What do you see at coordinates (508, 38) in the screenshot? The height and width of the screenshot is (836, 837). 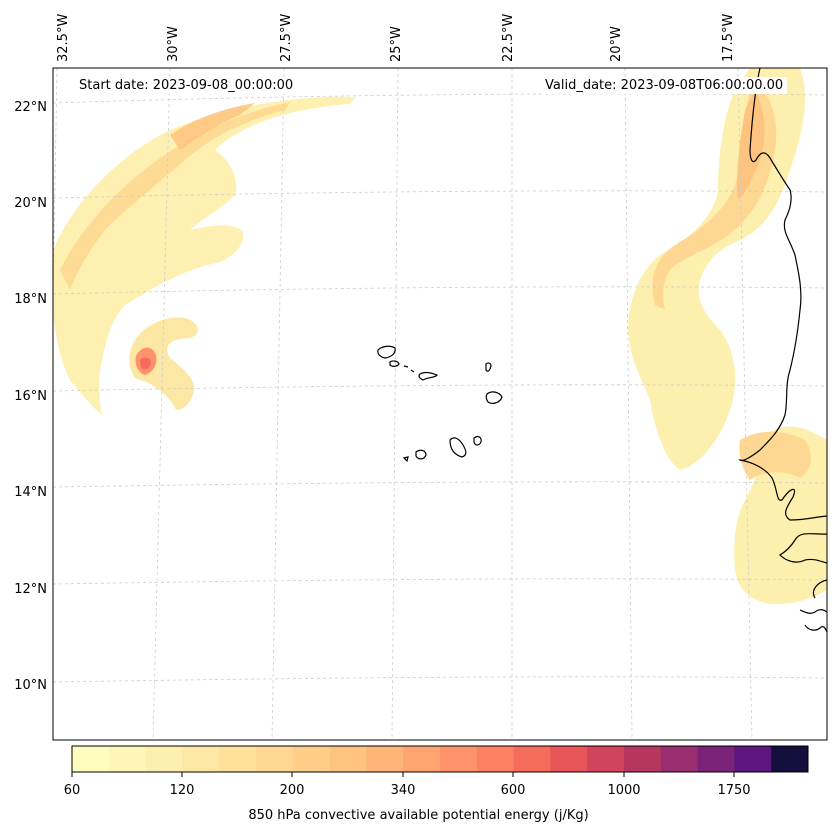 I see `lon-label: 22.5°W` at bounding box center [508, 38].